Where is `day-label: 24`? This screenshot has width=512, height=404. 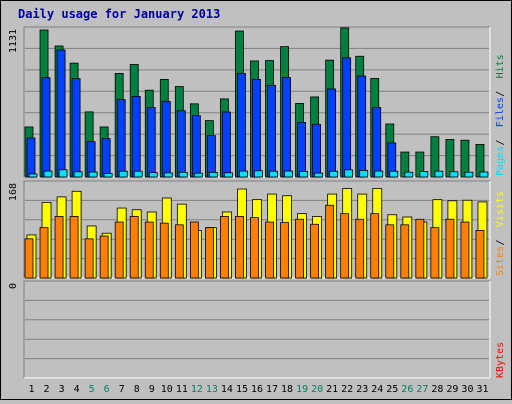 day-label: 24 is located at coordinates (377, 389).